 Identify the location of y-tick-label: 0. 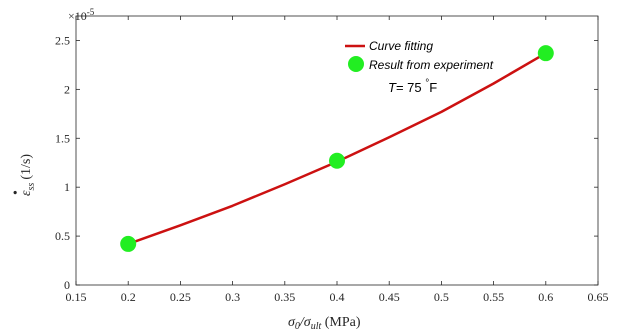
(67, 285).